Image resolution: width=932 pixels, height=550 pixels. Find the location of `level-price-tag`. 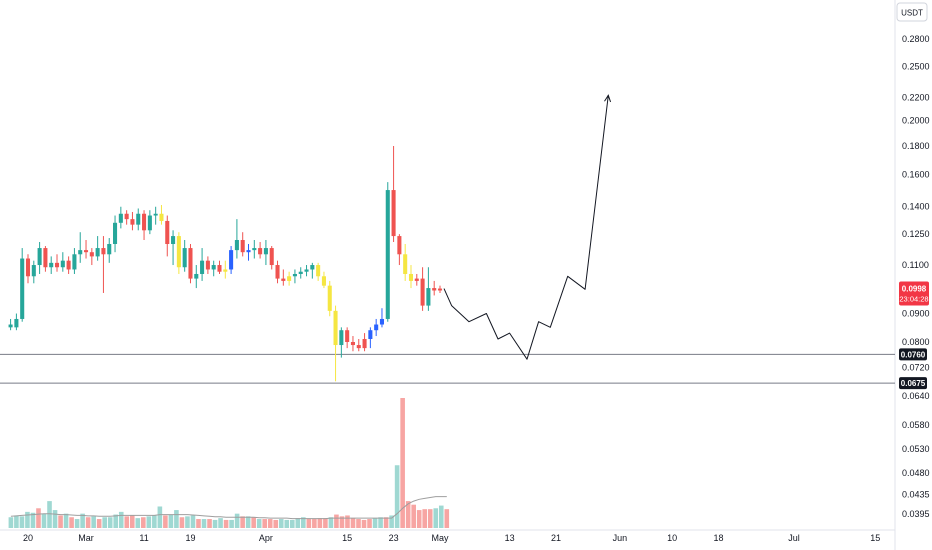

level-price-tag is located at coordinates (913, 354).